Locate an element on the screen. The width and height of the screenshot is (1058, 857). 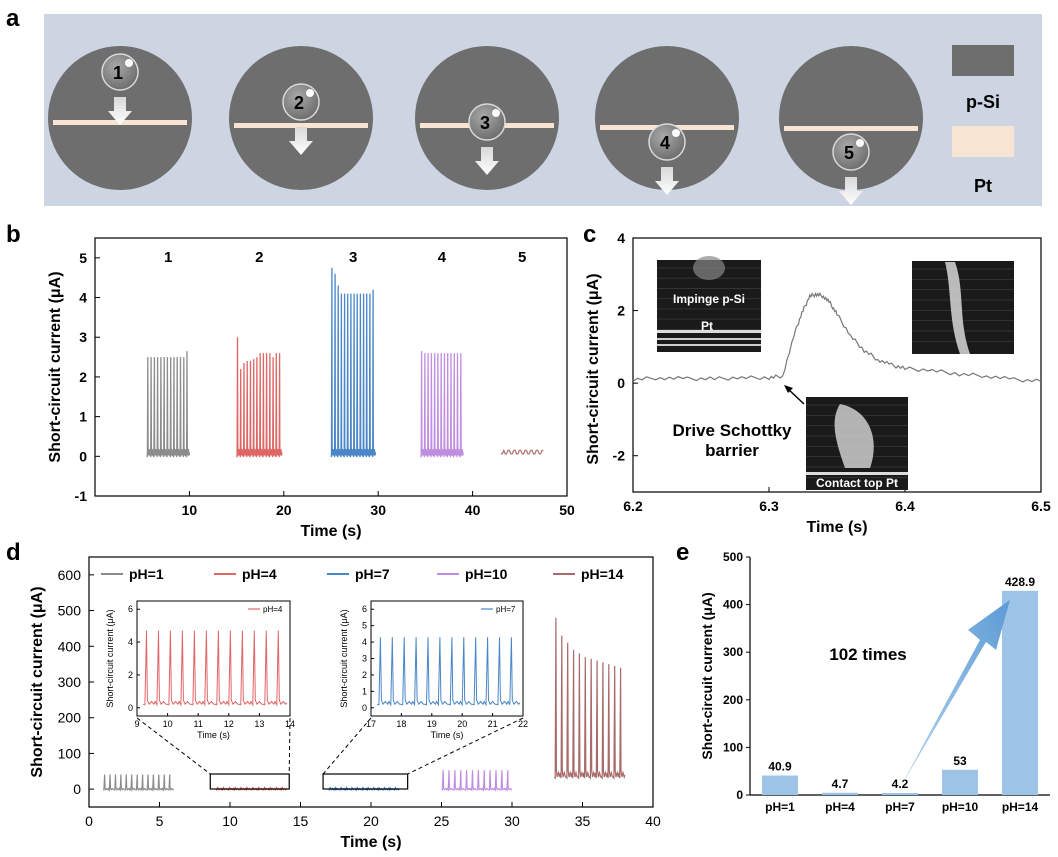
pt-electrode-line is located at coordinates (851, 128).